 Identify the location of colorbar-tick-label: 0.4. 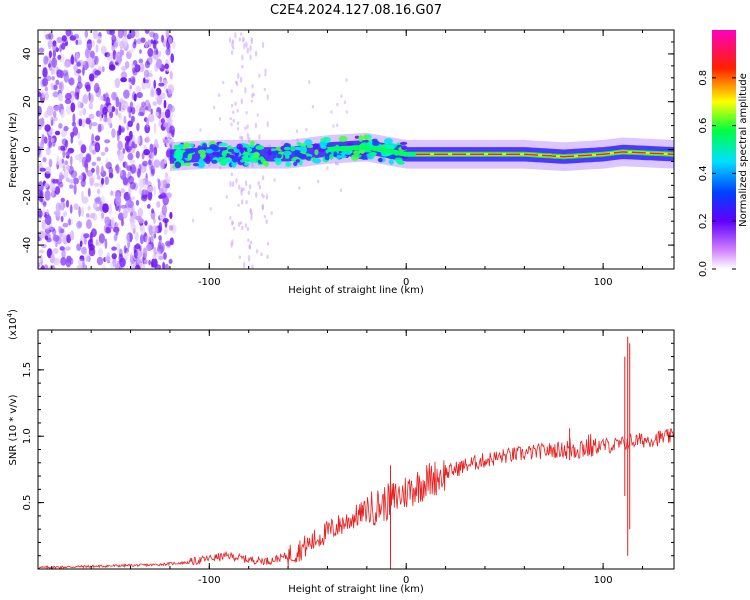
(703, 173).